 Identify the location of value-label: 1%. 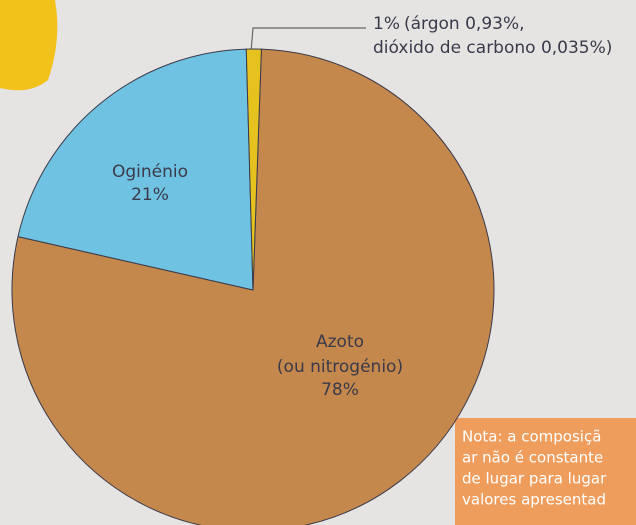
(386, 24).